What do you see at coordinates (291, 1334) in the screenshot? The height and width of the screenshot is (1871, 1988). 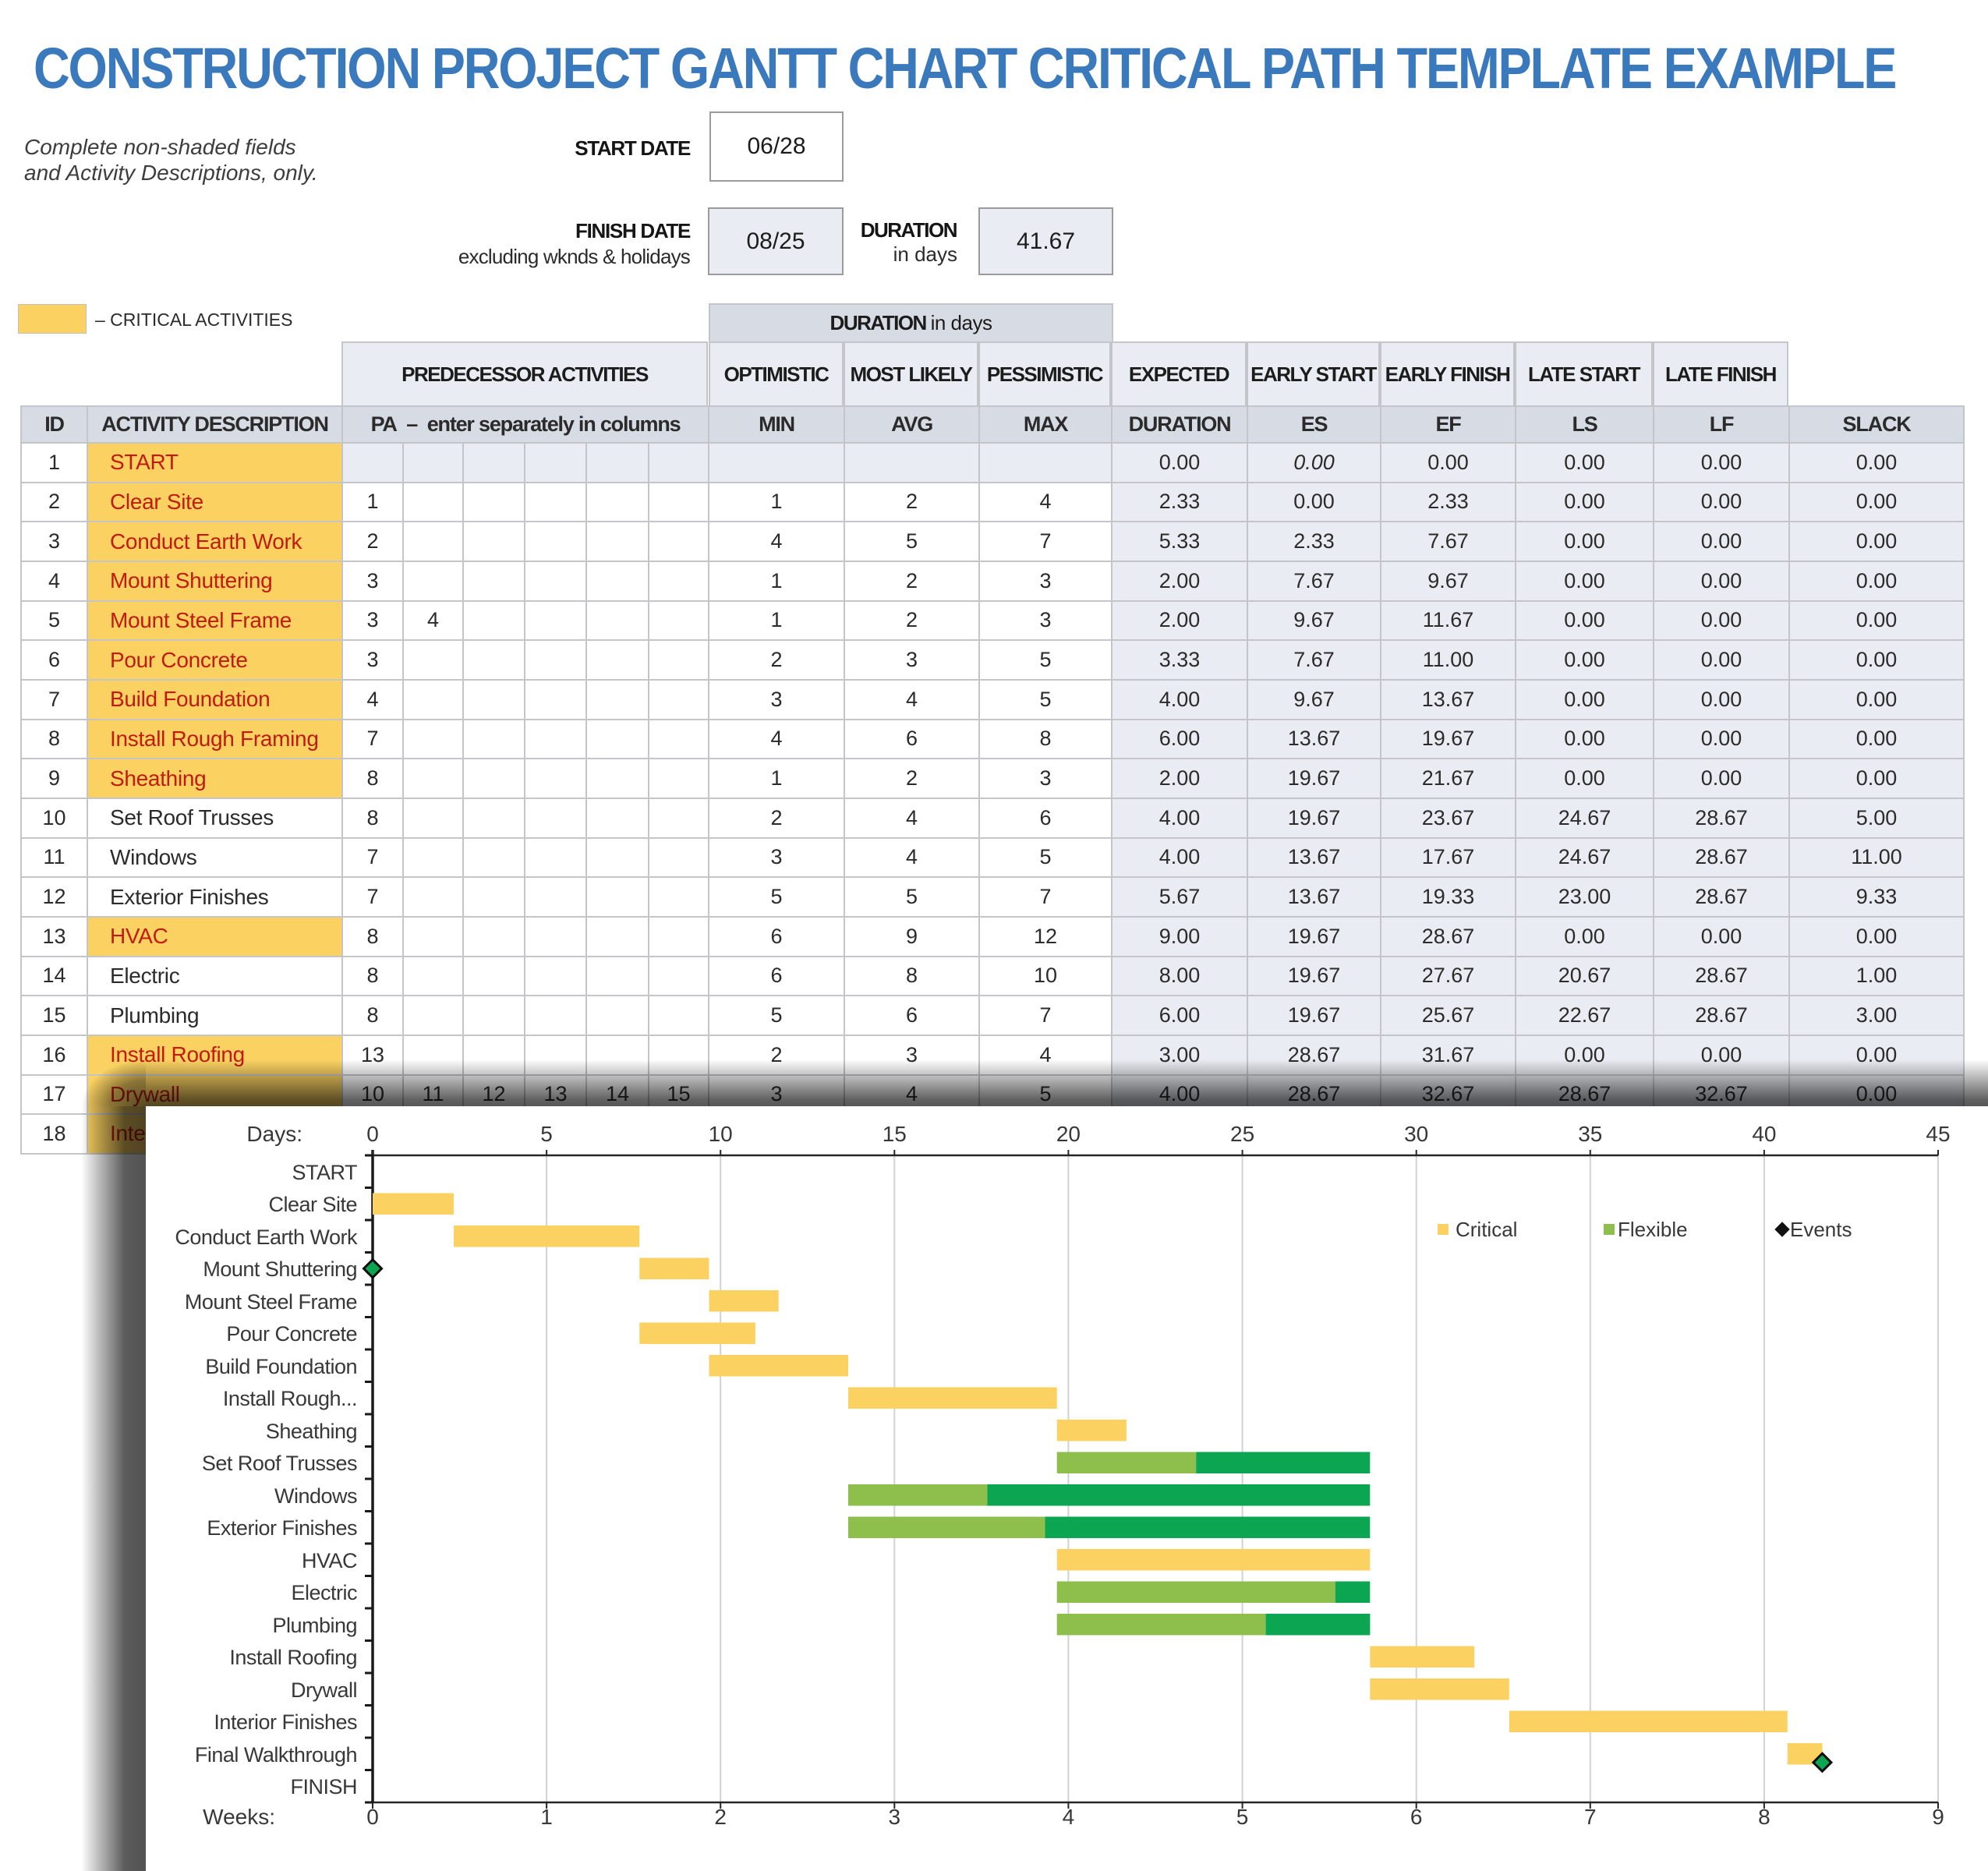 I see `svg-text: Pour Concrete` at bounding box center [291, 1334].